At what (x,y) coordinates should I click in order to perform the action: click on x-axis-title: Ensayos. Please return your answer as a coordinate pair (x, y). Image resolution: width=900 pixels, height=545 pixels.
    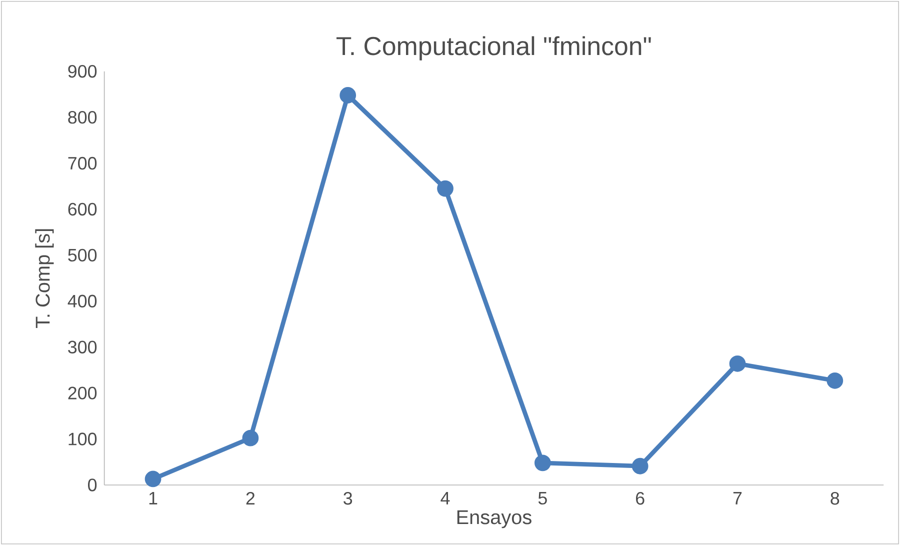
    Looking at the image, I should click on (494, 519).